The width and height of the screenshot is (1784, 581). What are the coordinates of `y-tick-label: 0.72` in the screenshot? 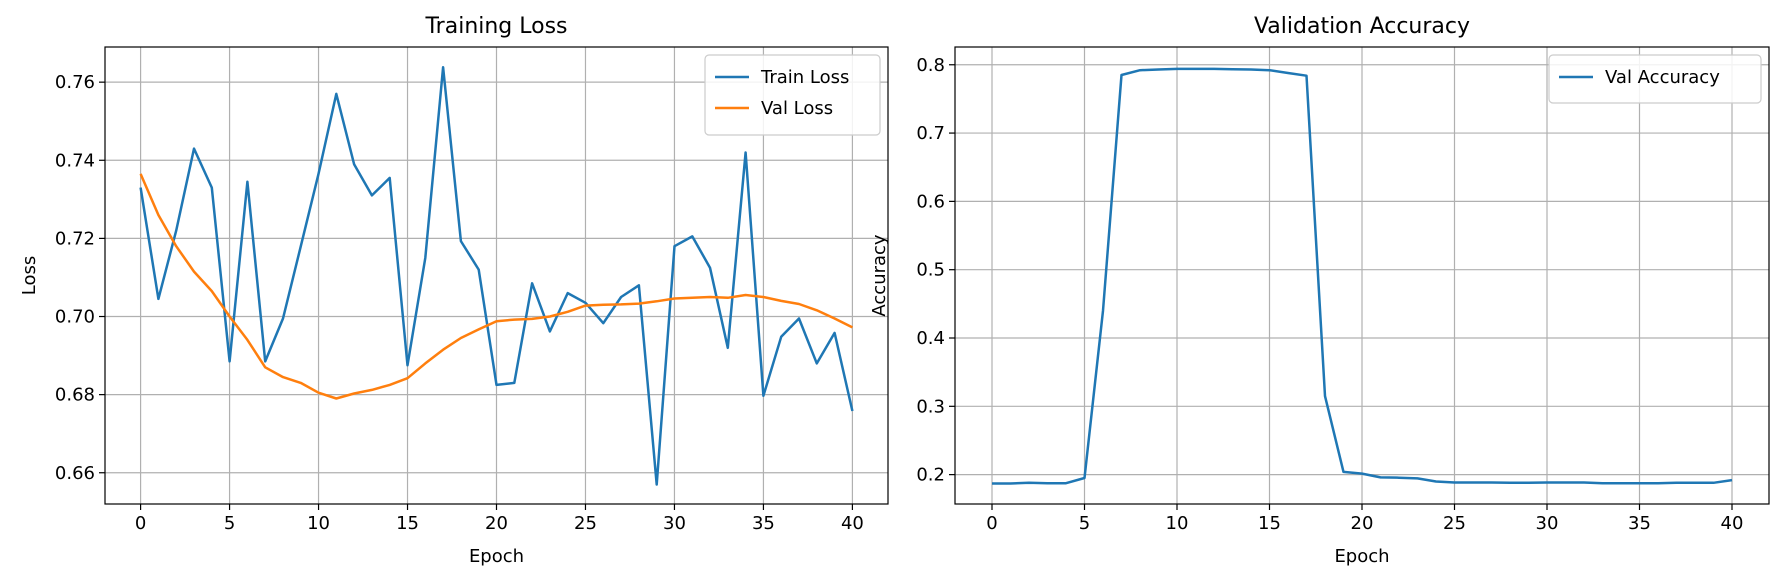 It's located at (75, 238).